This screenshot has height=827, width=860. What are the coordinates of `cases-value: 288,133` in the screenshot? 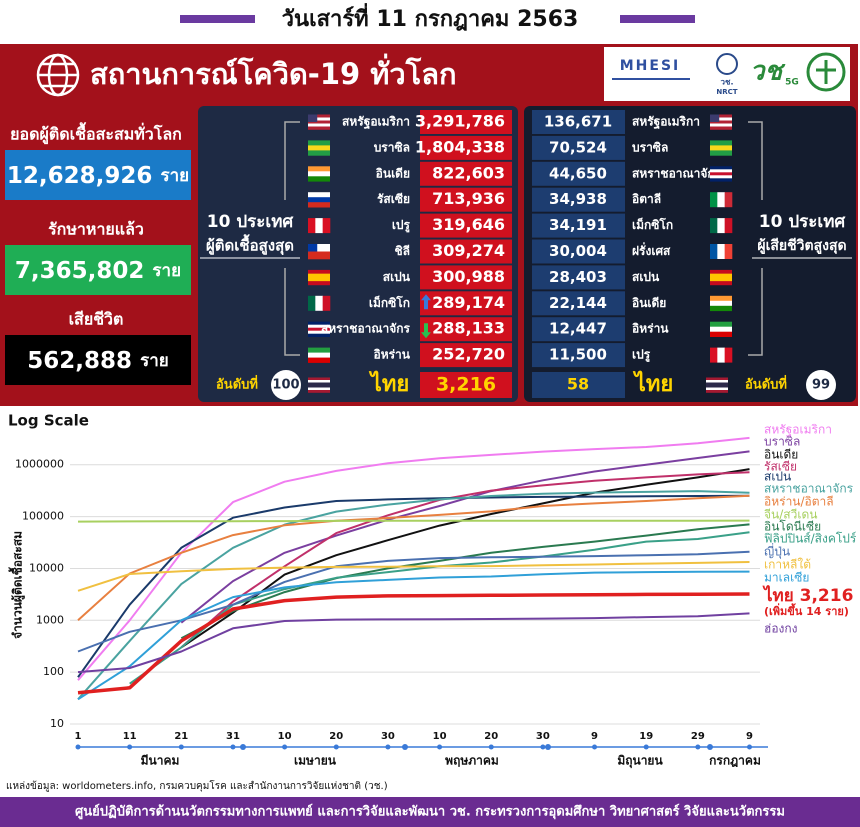 It's located at (468, 328).